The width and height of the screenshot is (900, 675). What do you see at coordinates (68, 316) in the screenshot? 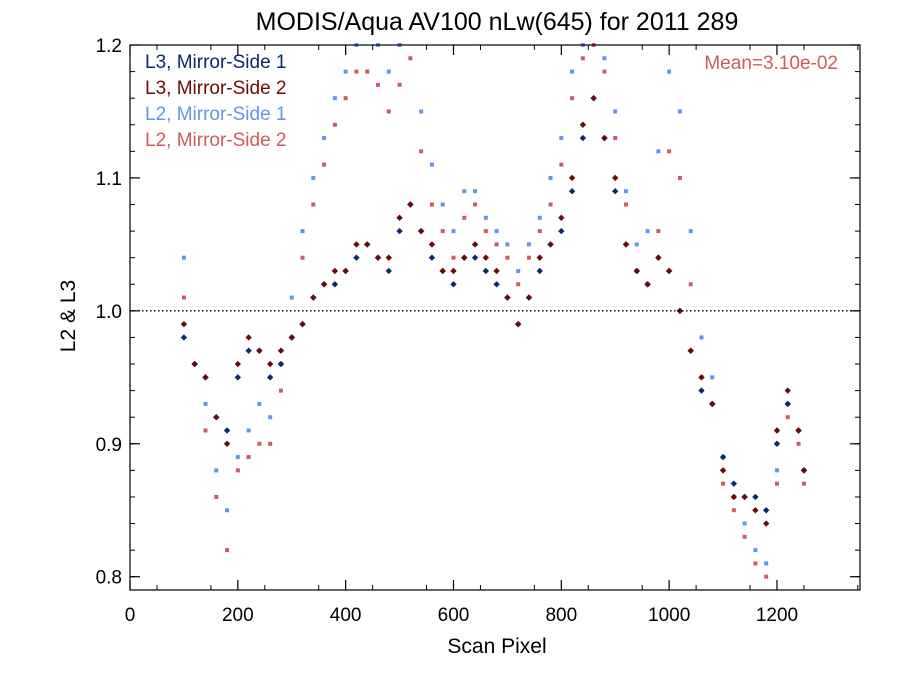
I see `y-axis-label: L2 & L3` at bounding box center [68, 316].